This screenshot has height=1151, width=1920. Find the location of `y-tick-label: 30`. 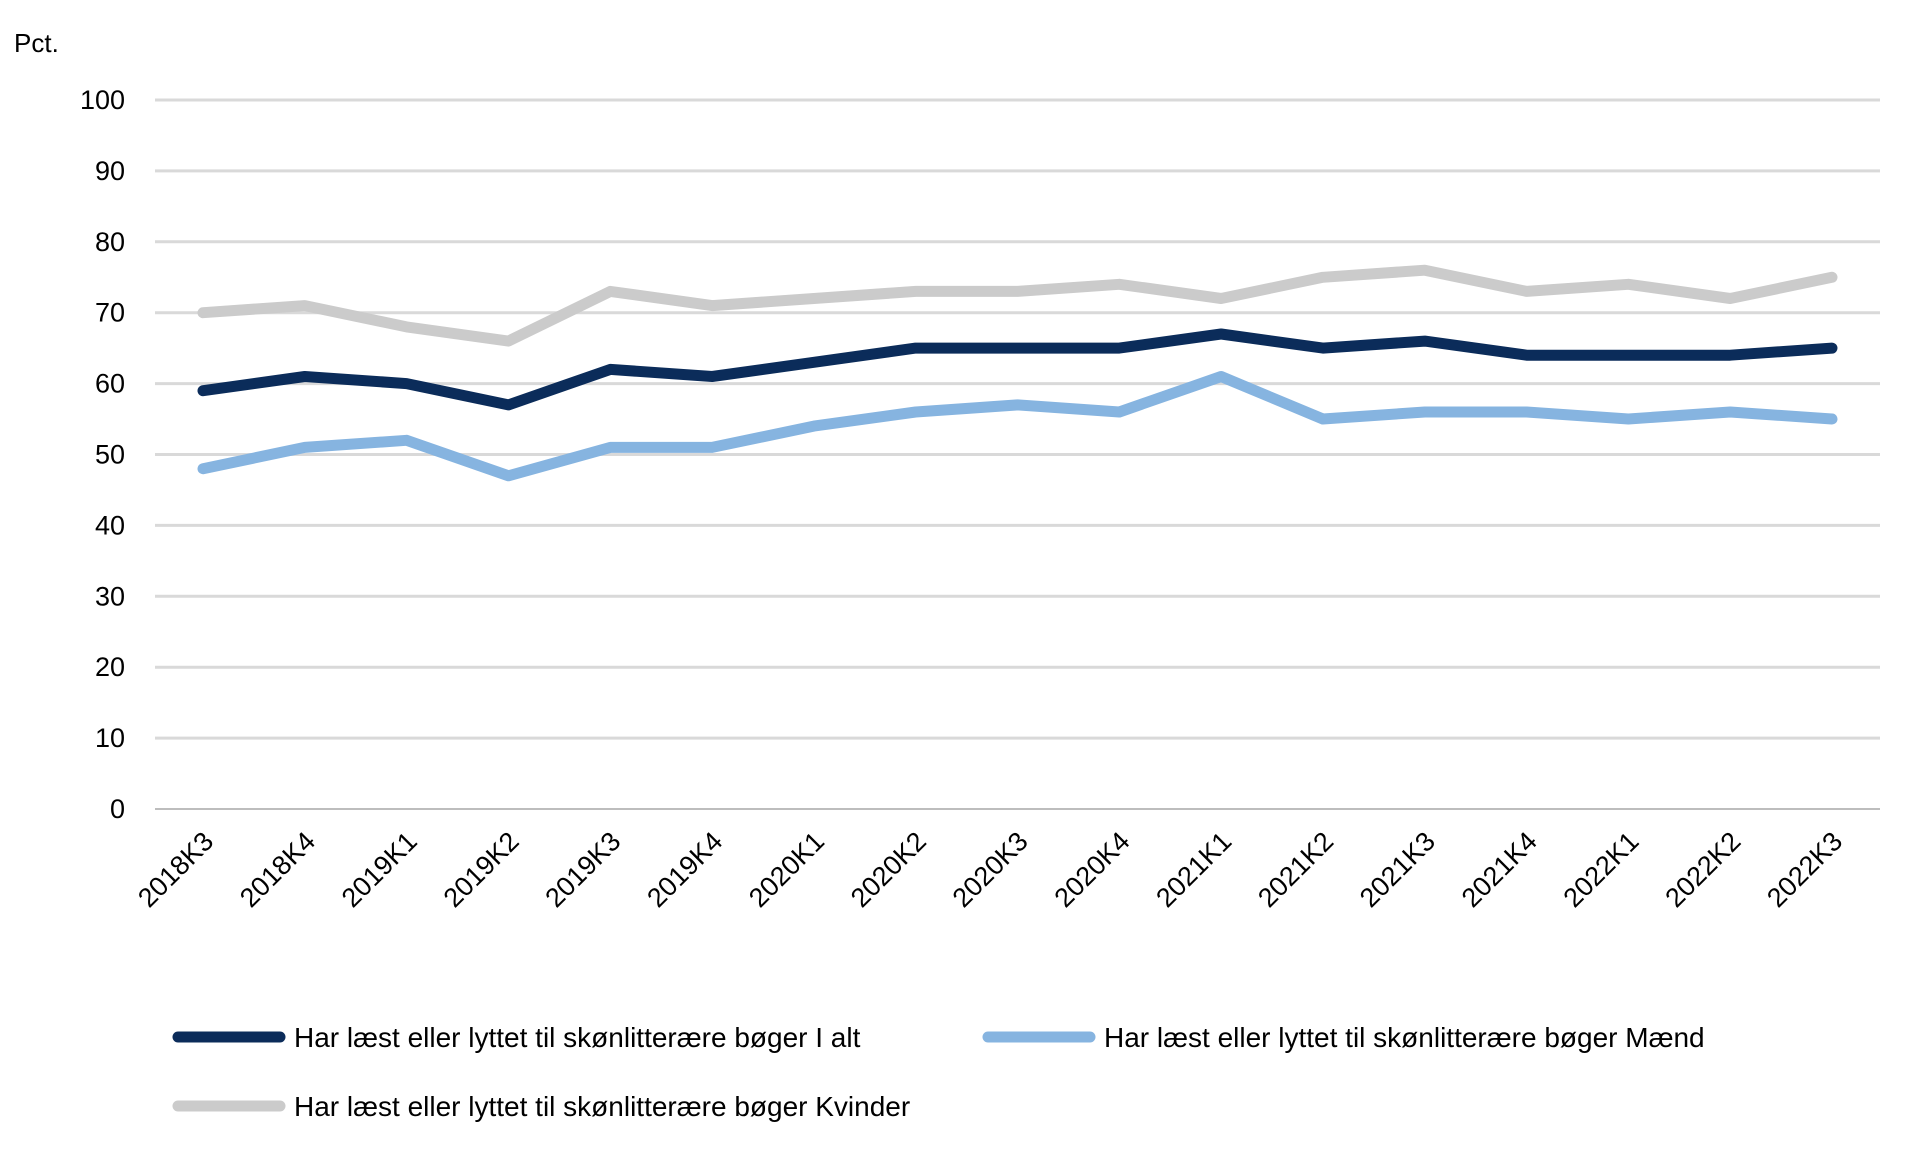

y-tick-label: 30 is located at coordinates (110, 596).